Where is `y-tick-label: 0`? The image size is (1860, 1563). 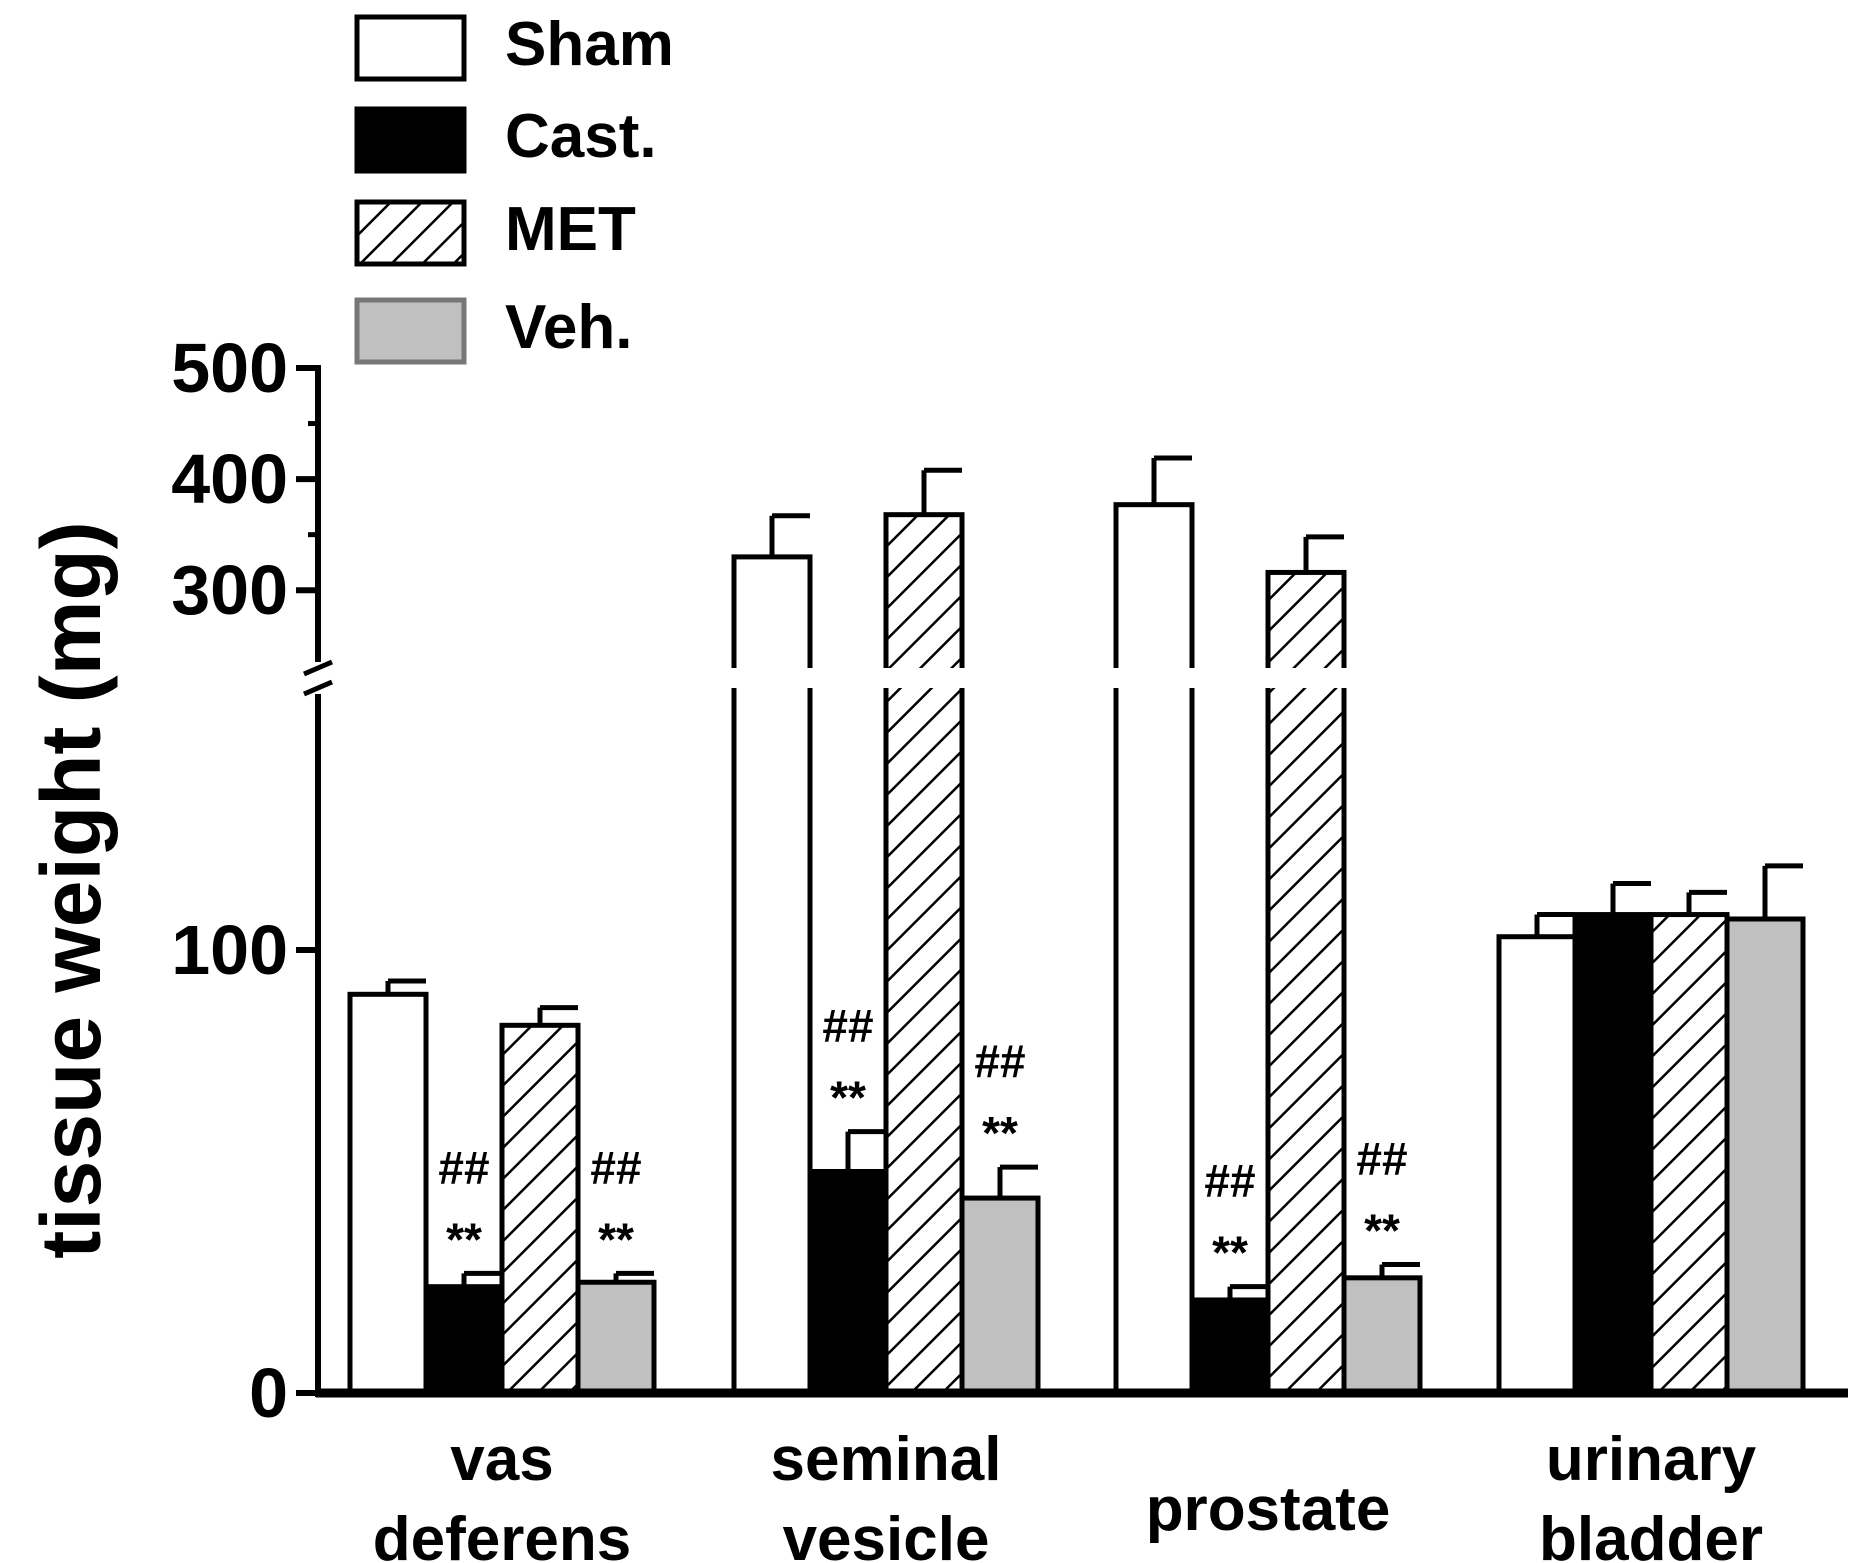 y-tick-label: 0 is located at coordinates (268, 1393).